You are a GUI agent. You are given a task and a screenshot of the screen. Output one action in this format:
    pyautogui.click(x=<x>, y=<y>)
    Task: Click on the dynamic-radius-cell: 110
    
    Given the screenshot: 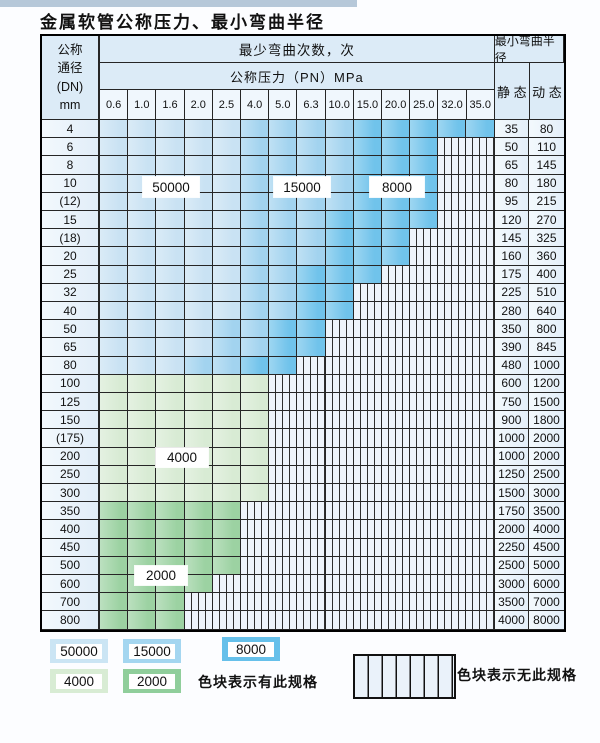 What is the action you would take?
    pyautogui.click(x=546, y=147)
    